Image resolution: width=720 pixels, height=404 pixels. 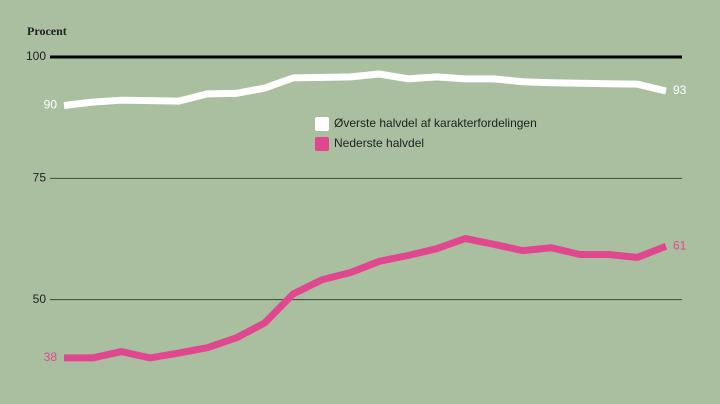 What do you see at coordinates (47, 31) in the screenshot?
I see `y-axis-label: Procent` at bounding box center [47, 31].